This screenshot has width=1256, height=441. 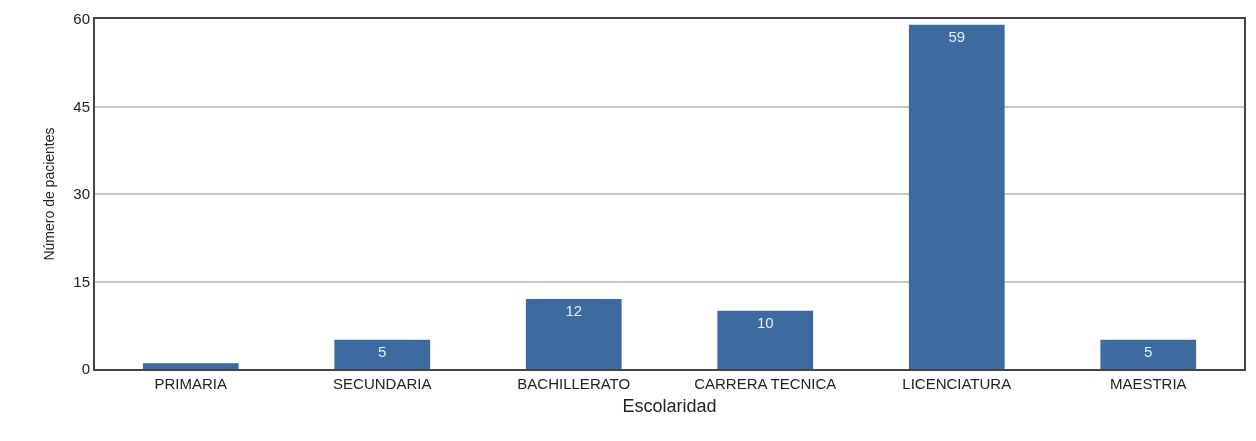 I want to click on y-tick-label: 15, so click(x=81, y=281).